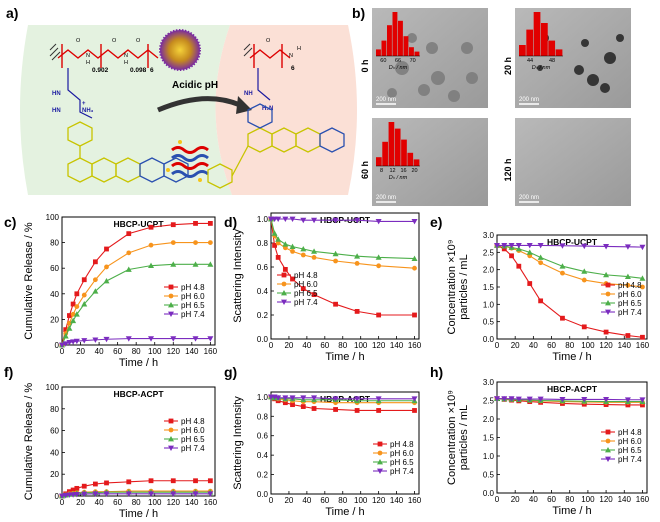 The width and height of the screenshot is (660, 522). What do you see at coordinates (263, 243) in the screenshot?
I see `y-tick-label: 0.8` at bounding box center [263, 243].